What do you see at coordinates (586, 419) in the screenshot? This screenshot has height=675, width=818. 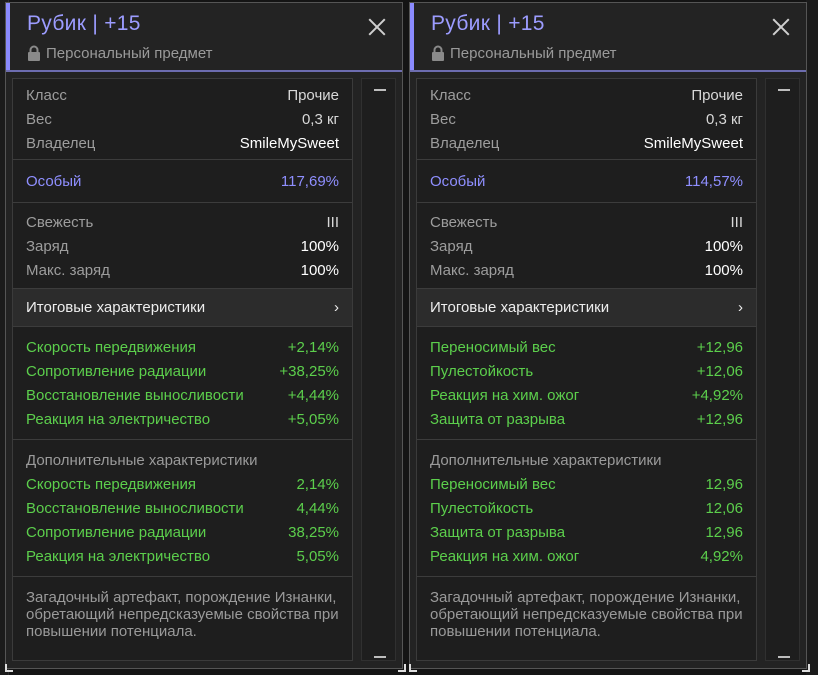 I see `total-stat-row: Защита от разрыва +12,96` at bounding box center [586, 419].